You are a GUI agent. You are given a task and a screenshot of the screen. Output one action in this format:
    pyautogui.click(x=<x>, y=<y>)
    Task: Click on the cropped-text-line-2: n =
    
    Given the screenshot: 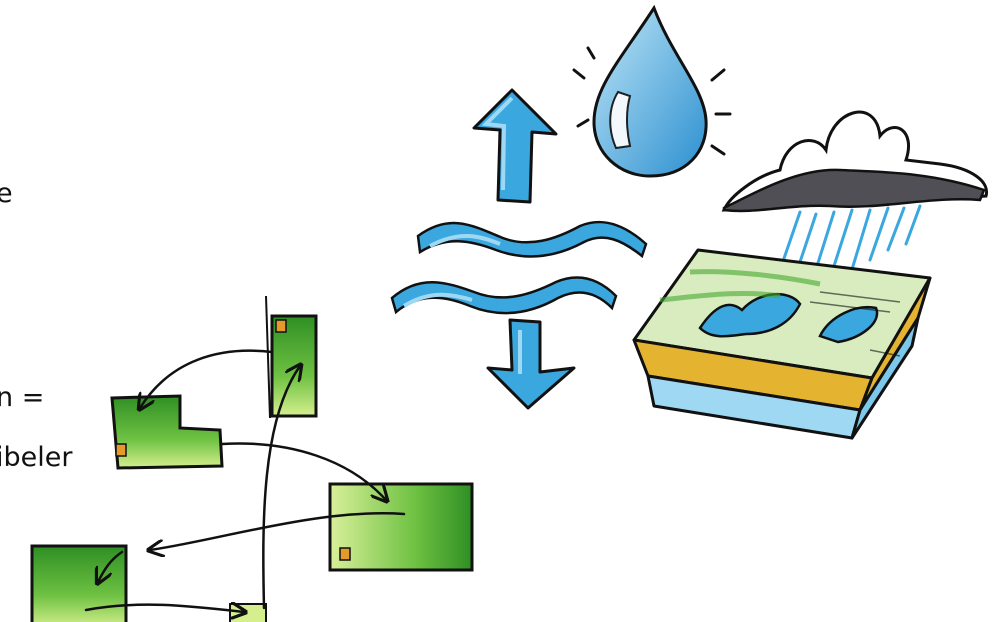 What is the action you would take?
    pyautogui.click(x=22, y=397)
    